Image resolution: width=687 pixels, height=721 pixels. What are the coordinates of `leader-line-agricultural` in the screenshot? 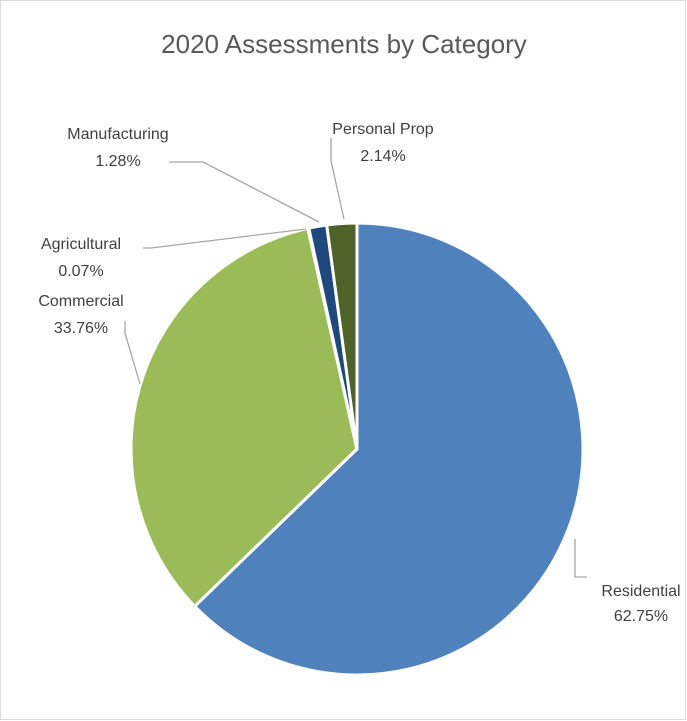 It's located at (225, 238).